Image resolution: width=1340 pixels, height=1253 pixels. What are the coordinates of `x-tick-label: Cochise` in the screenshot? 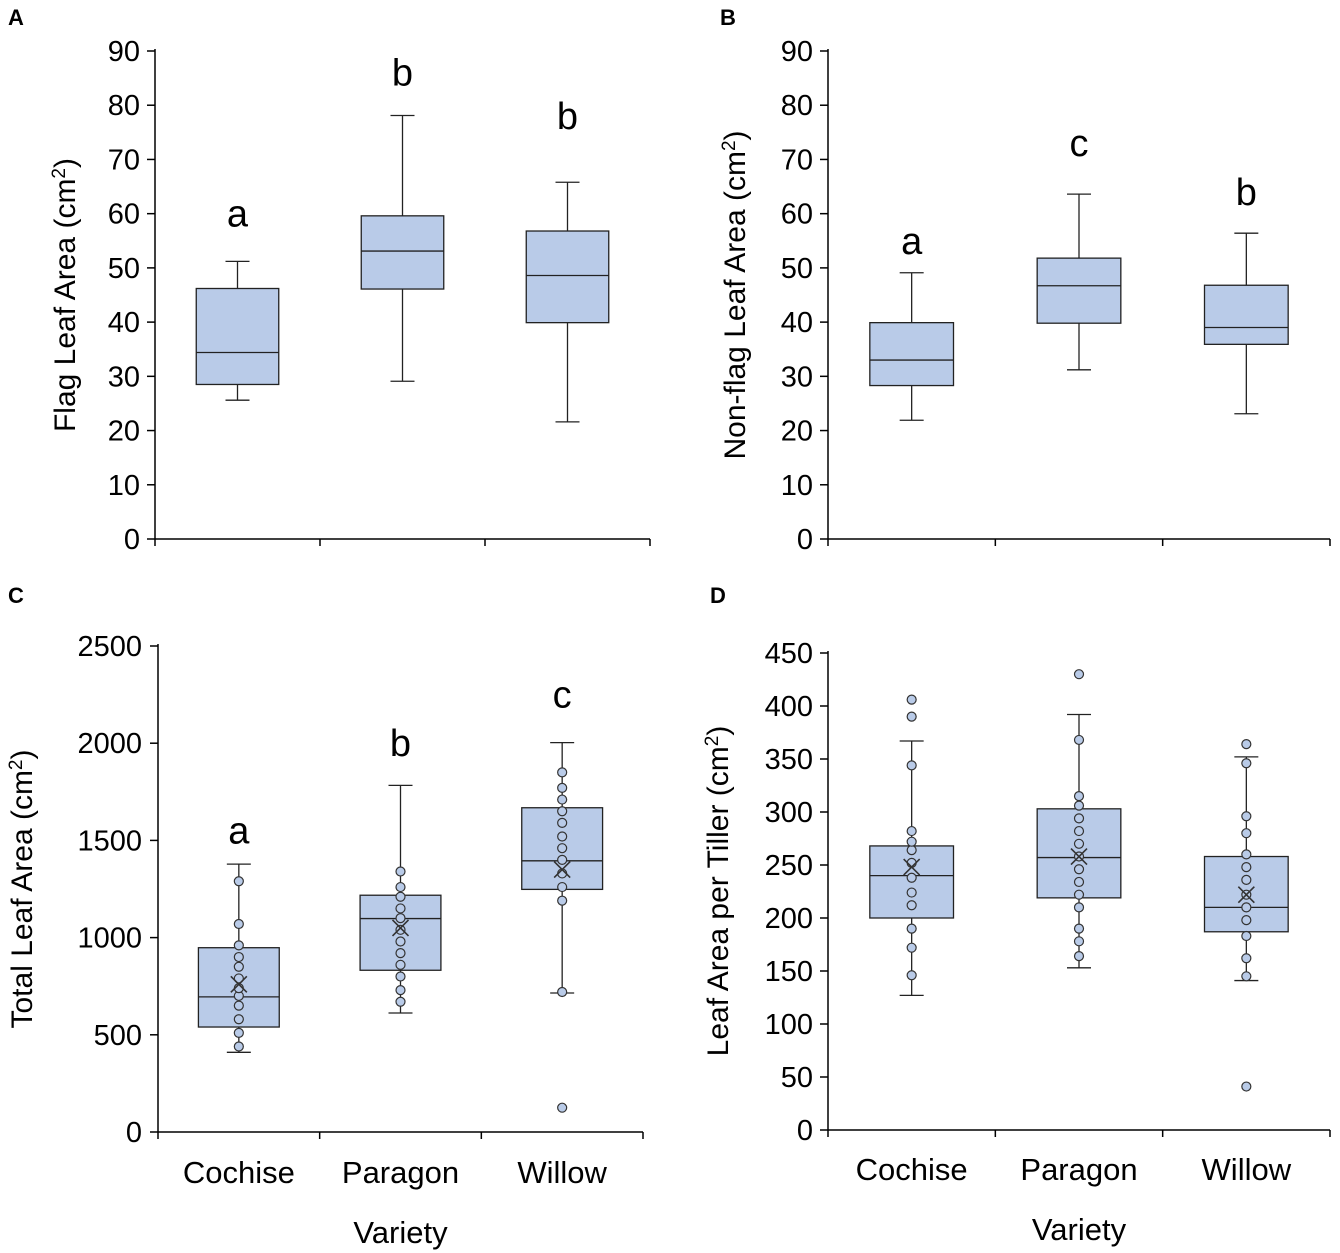 It's located at (912, 1169).